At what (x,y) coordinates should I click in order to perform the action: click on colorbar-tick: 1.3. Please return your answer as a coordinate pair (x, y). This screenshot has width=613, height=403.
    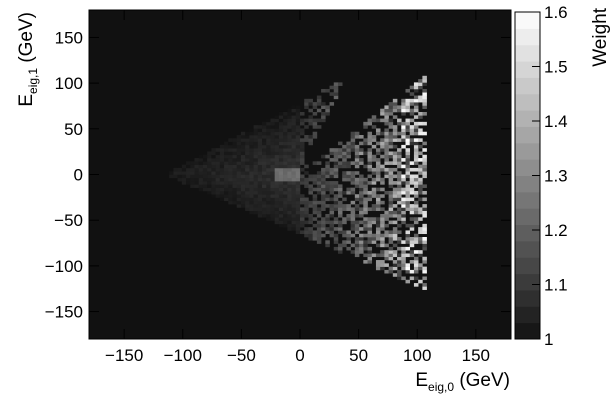
    Looking at the image, I should click on (550, 176).